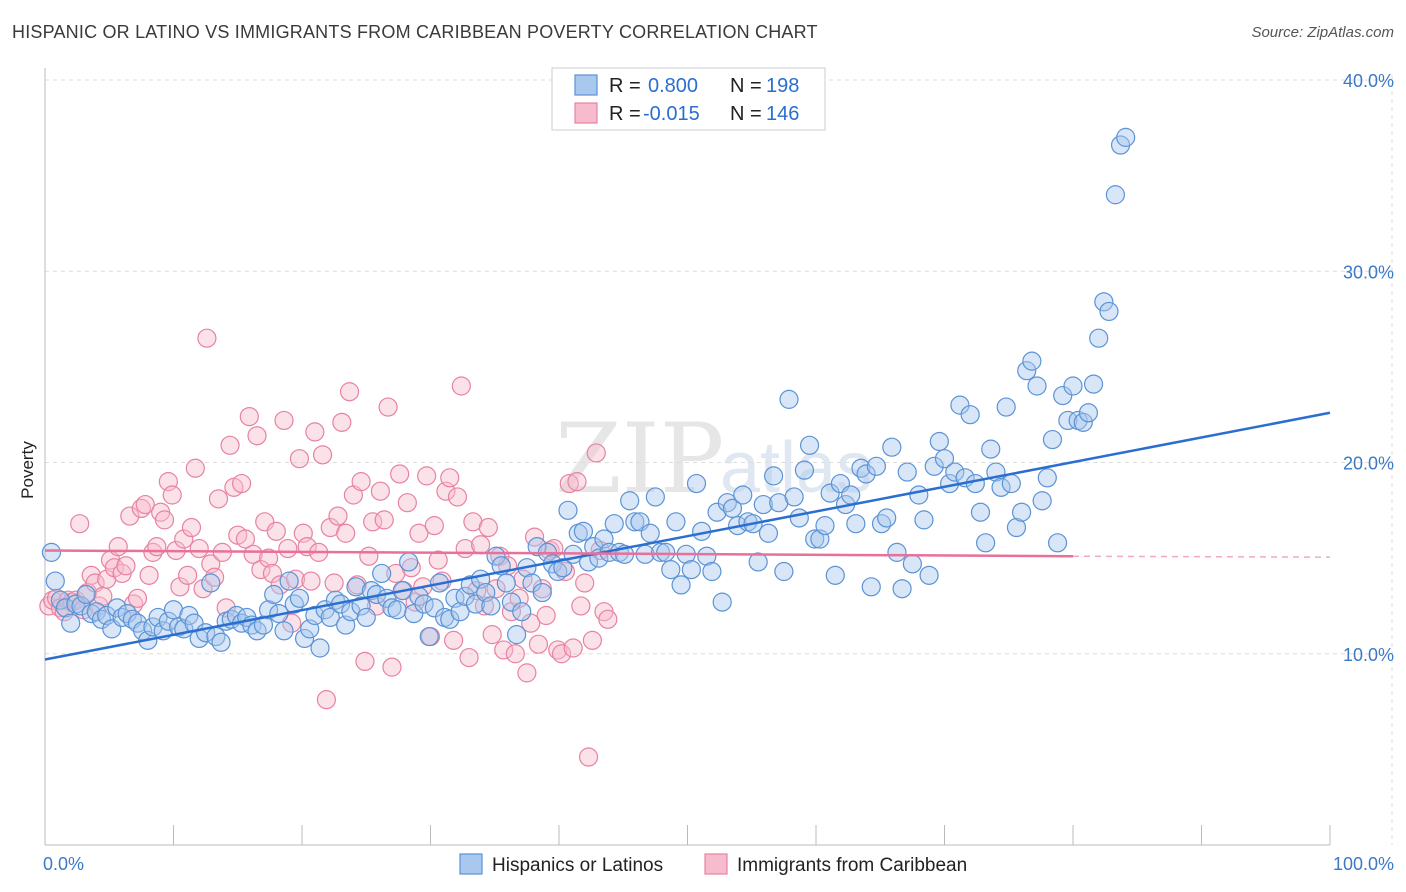  What do you see at coordinates (625, 86) in the screenshot?
I see `legend-r-label-1: R =` at bounding box center [625, 86].